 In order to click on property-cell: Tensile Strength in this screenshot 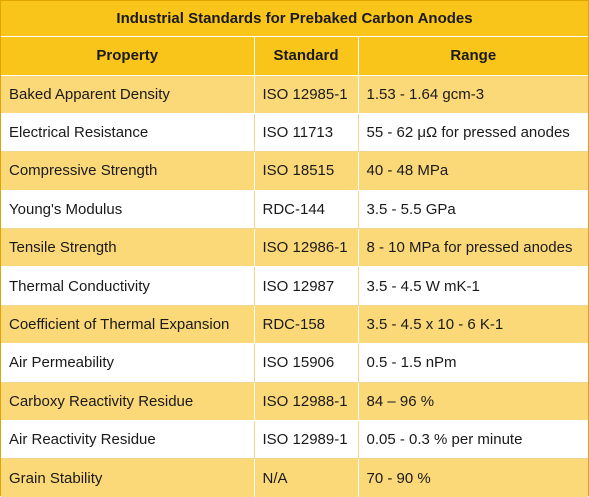, I will do `click(128, 248)`.